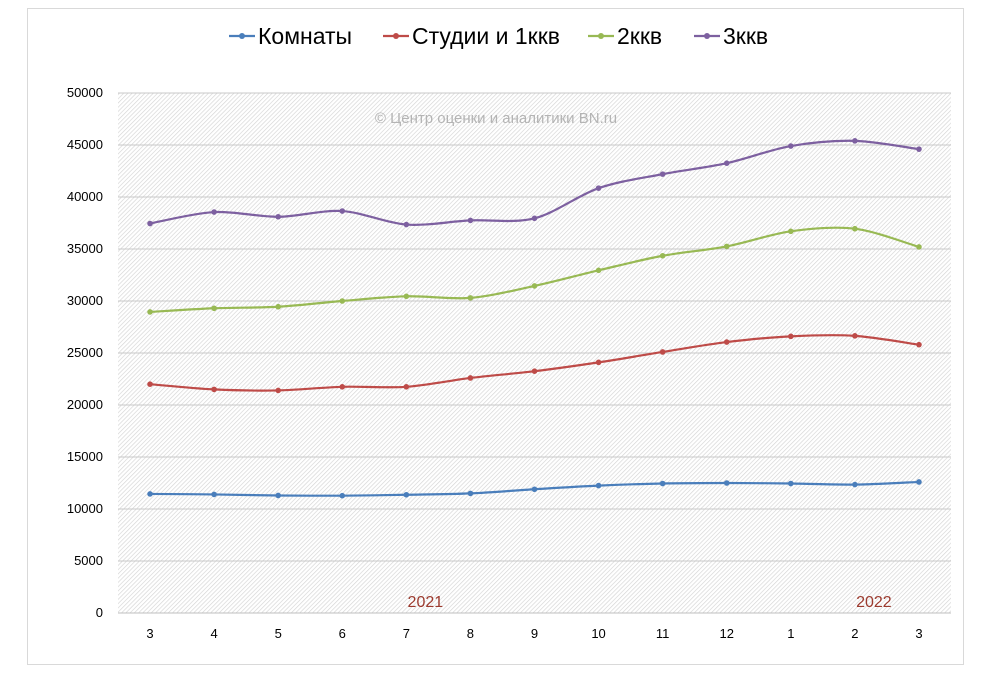 This screenshot has height=675, width=994. Describe the element at coordinates (406, 633) in the screenshot. I see `x-tick-label: 7` at that location.